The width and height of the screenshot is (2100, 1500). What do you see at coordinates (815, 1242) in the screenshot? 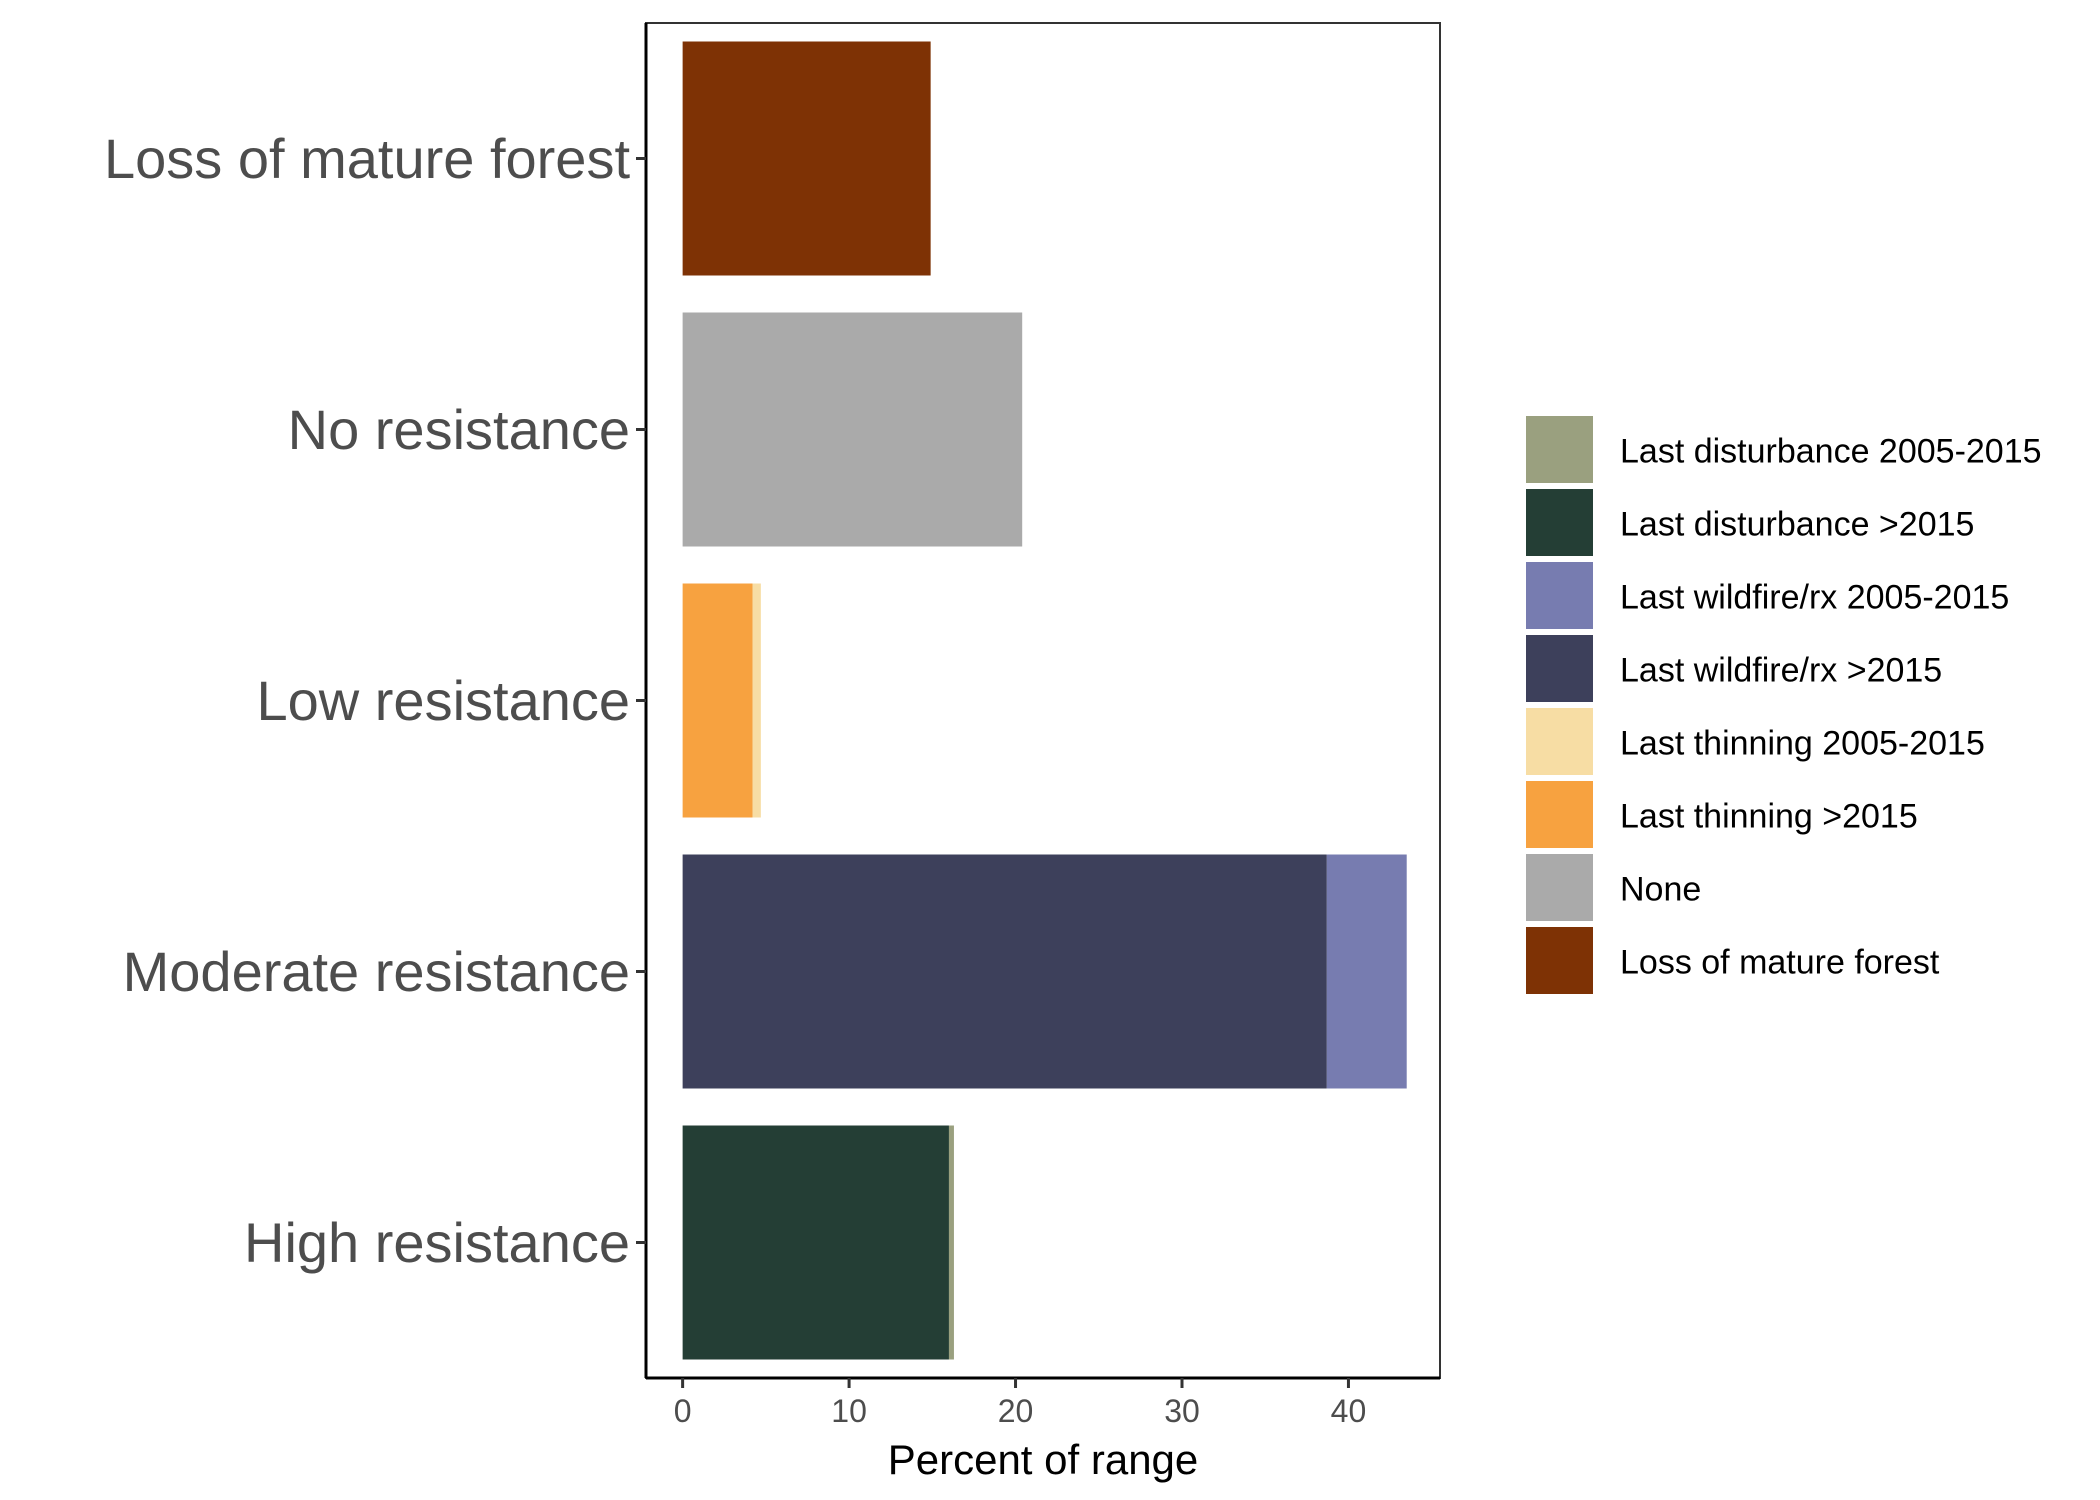
I see `bar-high-resistance-last-disturbance-2015` at bounding box center [815, 1242].